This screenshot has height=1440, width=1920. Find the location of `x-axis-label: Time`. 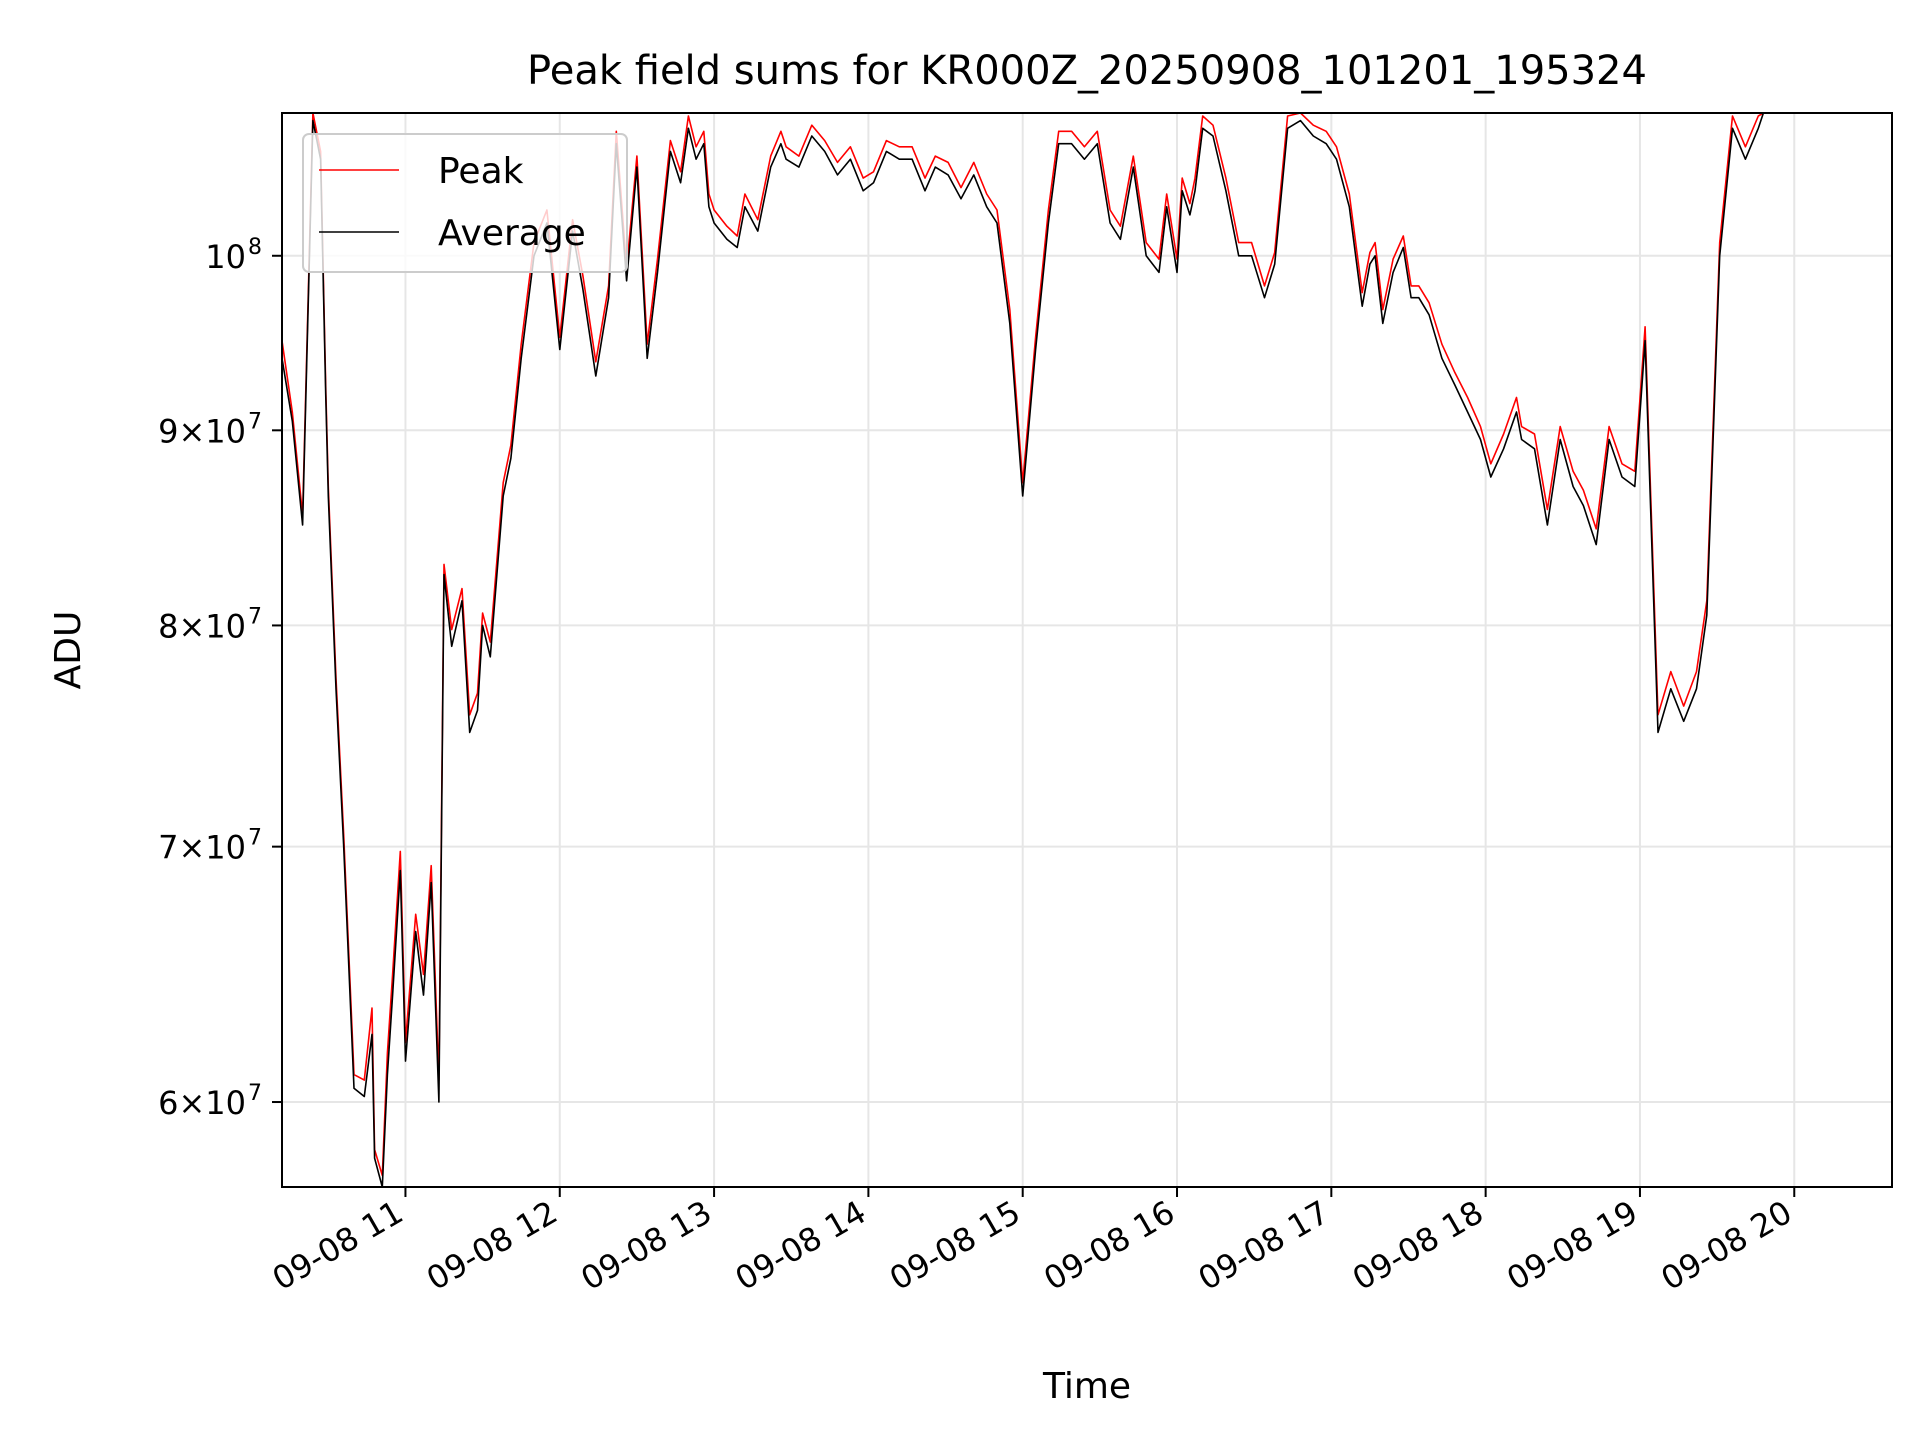

x-axis-label: Time is located at coordinates (1086, 1386).